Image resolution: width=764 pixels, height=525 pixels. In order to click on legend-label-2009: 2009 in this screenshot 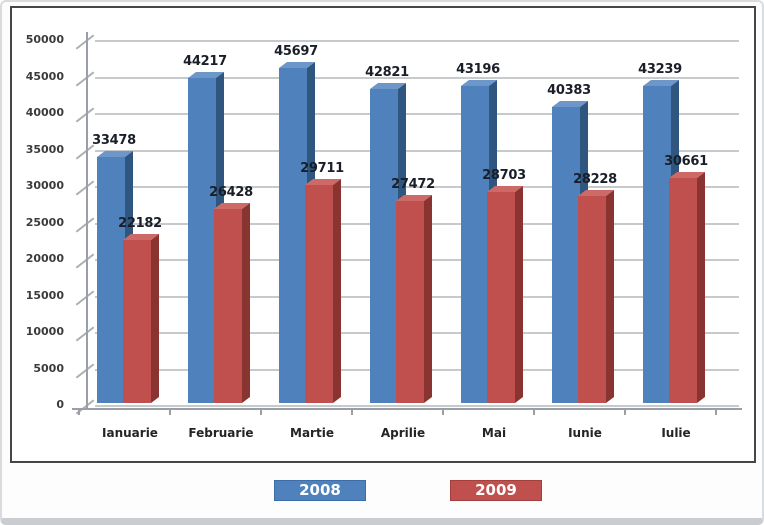, I will do `click(496, 490)`.